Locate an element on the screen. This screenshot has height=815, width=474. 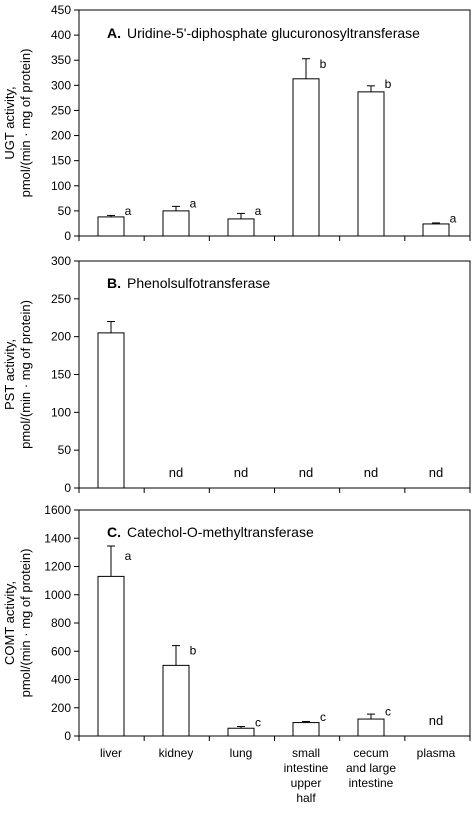
x-category-label: kidney is located at coordinates (176, 753).